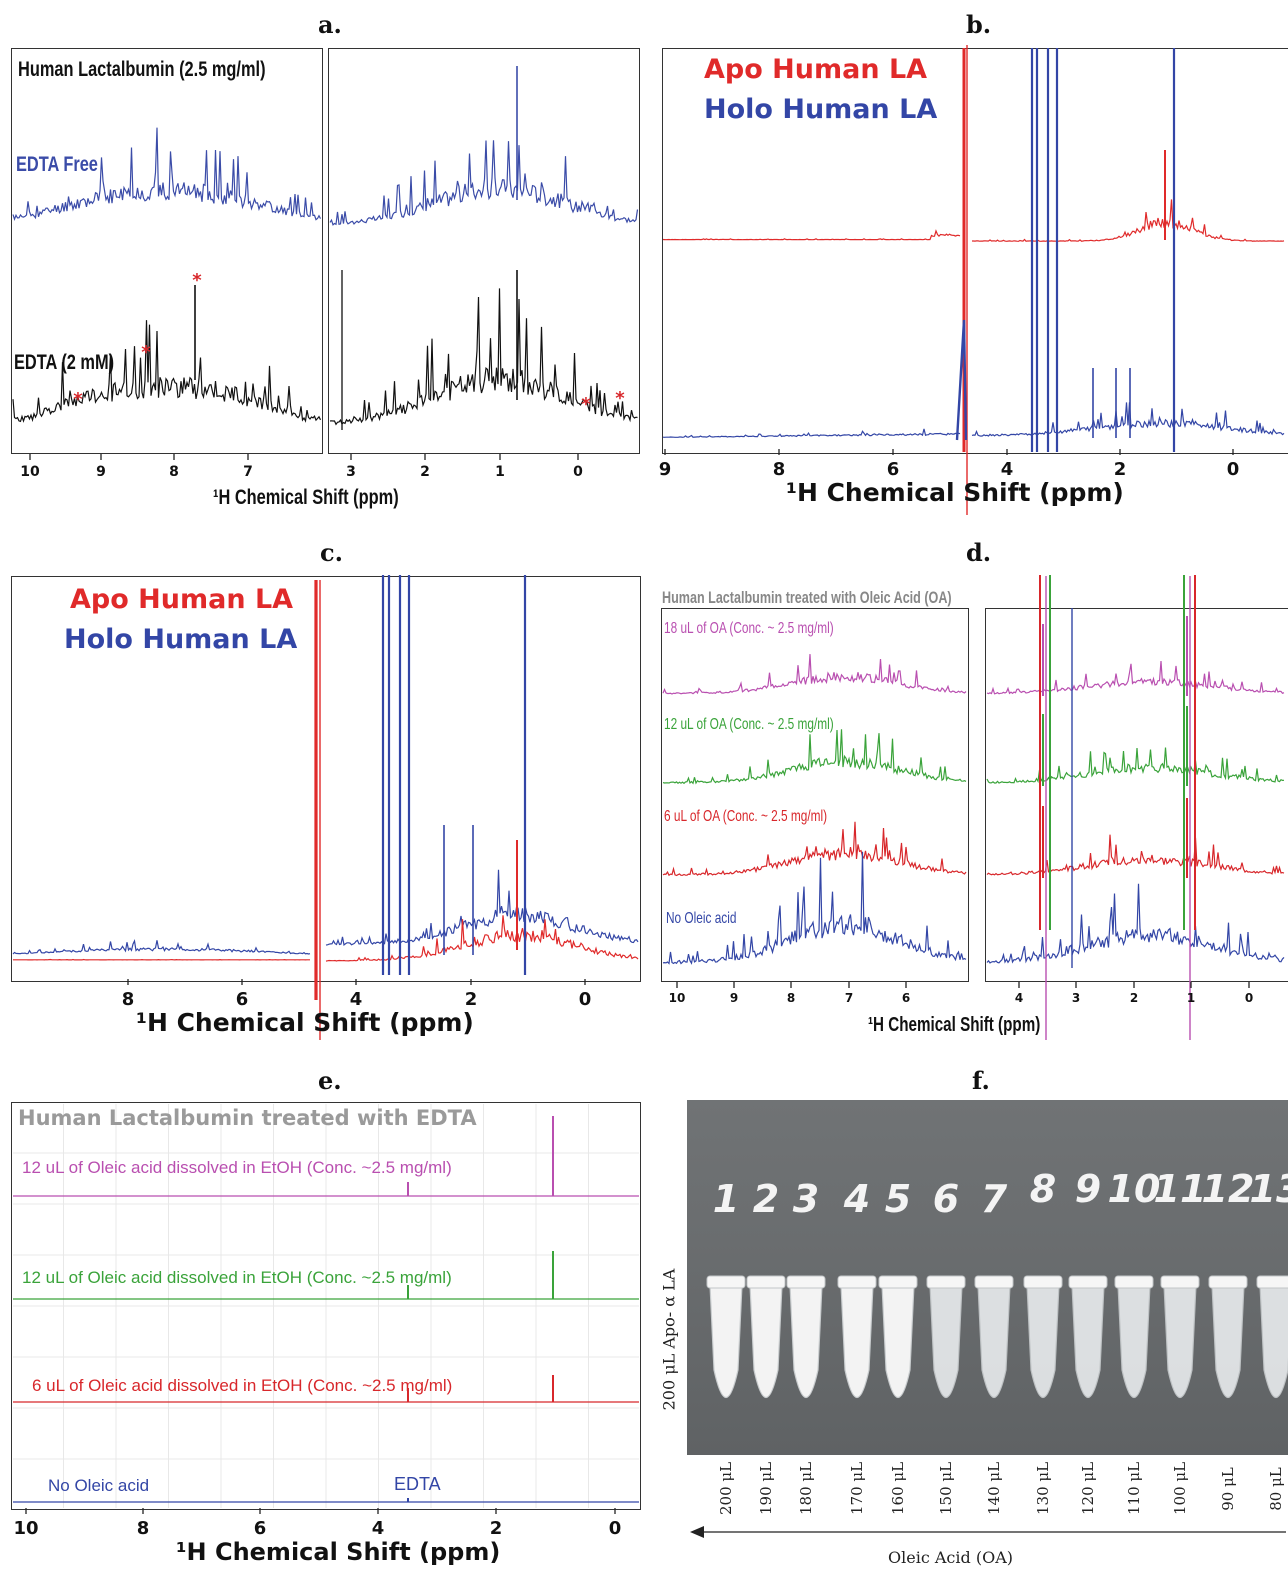 This screenshot has height=1573, width=1288. Describe the element at coordinates (849, 998) in the screenshot. I see `panel-d-left-axis-tick-label: 7` at that location.